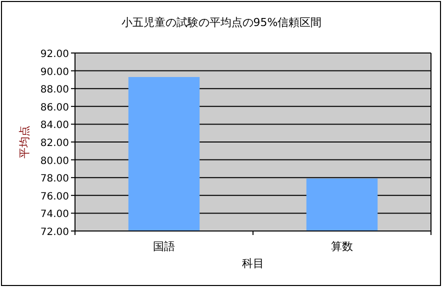  I want to click on ytick: 74.00, so click(54, 214).